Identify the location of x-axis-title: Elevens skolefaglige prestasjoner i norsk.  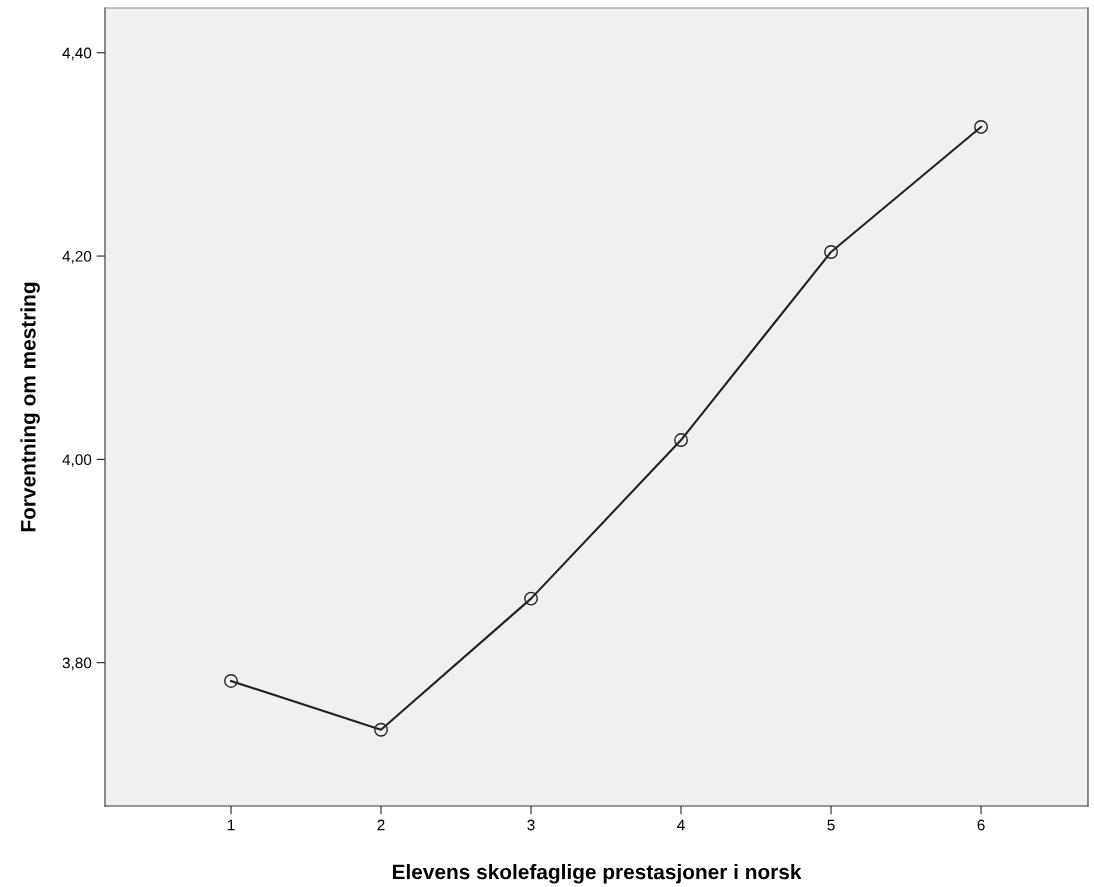
(597, 873).